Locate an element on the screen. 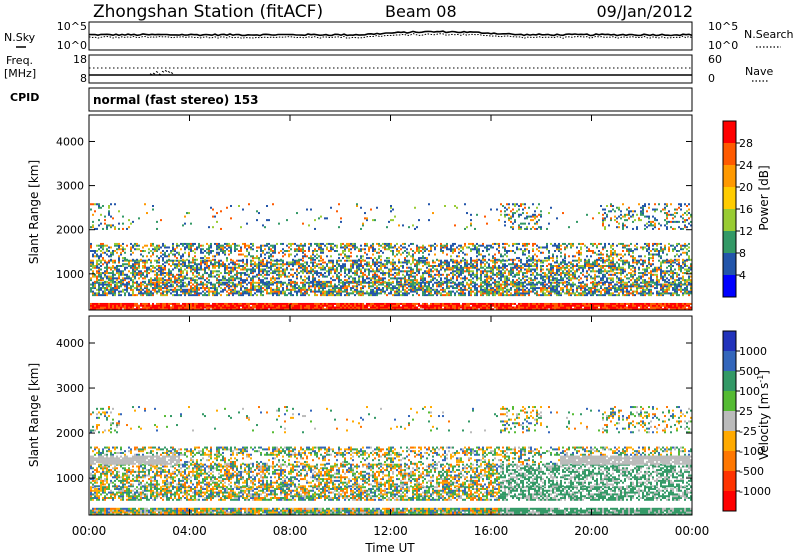 This screenshot has width=800, height=554. cpid-label: CPID is located at coordinates (24, 97).